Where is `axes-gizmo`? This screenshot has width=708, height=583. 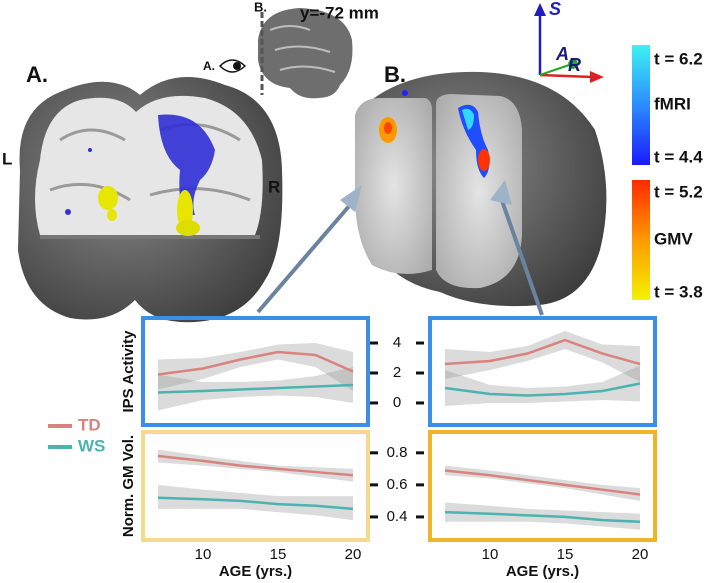
axes-gizmo is located at coordinates (569, 43).